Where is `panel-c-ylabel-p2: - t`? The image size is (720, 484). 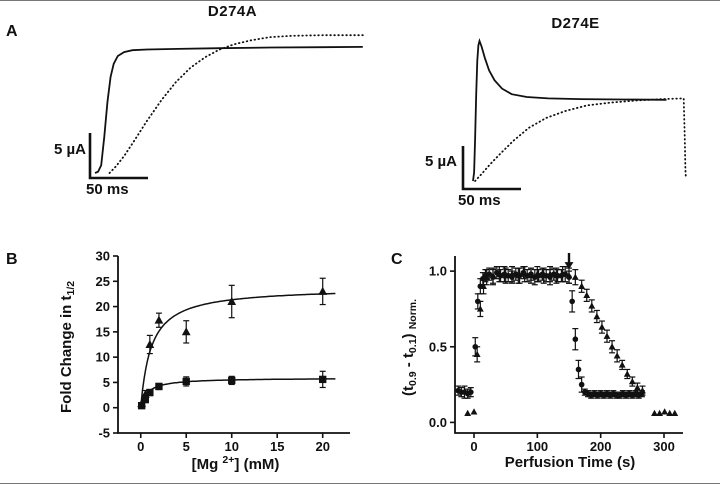
panel-c-ylabel-p2: - t is located at coordinates (408, 361).